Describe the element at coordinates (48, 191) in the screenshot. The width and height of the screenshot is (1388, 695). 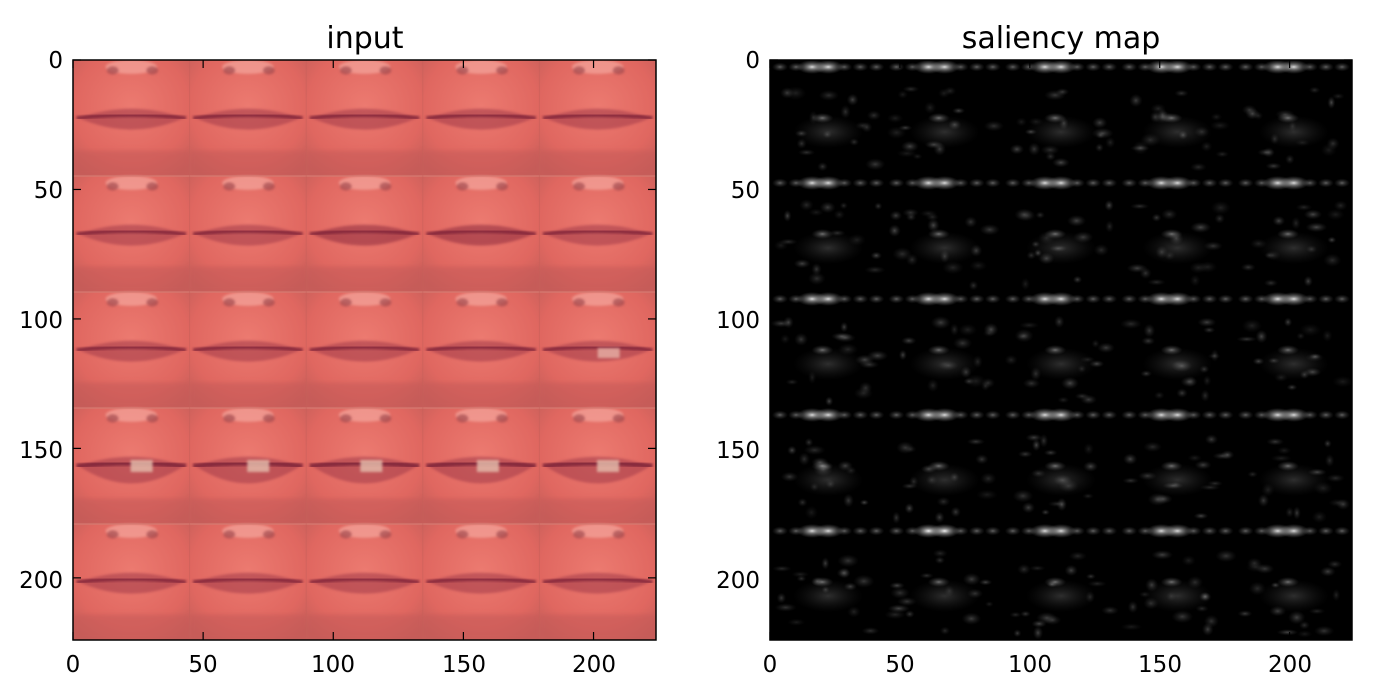
I see `y-tick-label: 50` at that location.